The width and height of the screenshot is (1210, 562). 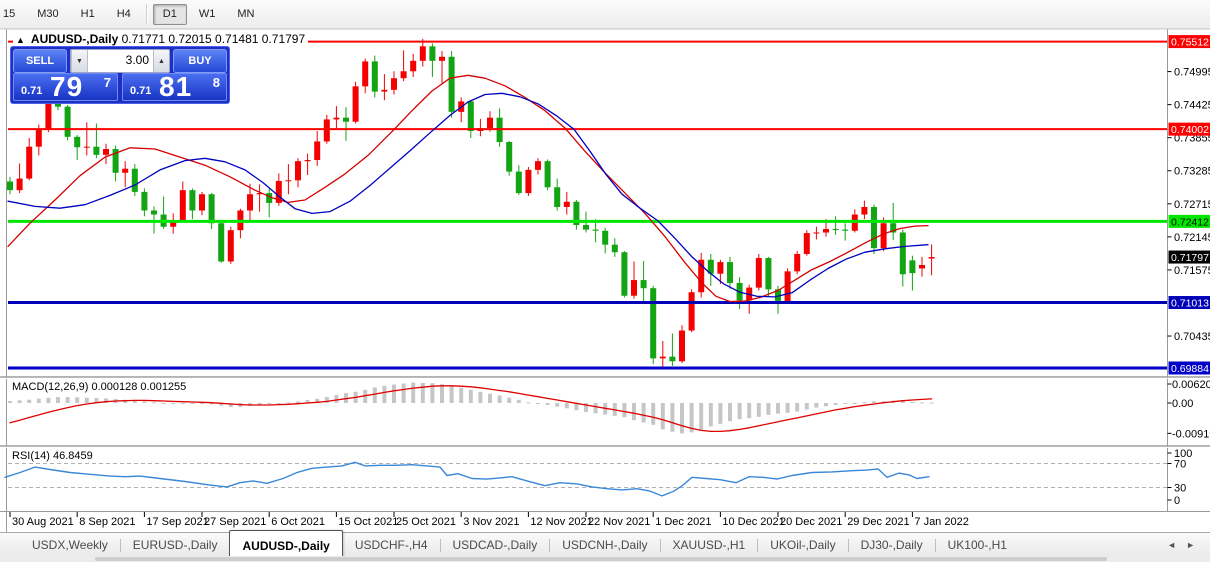 I want to click on svg-text: 15 Oct 2021, so click(x=368, y=522).